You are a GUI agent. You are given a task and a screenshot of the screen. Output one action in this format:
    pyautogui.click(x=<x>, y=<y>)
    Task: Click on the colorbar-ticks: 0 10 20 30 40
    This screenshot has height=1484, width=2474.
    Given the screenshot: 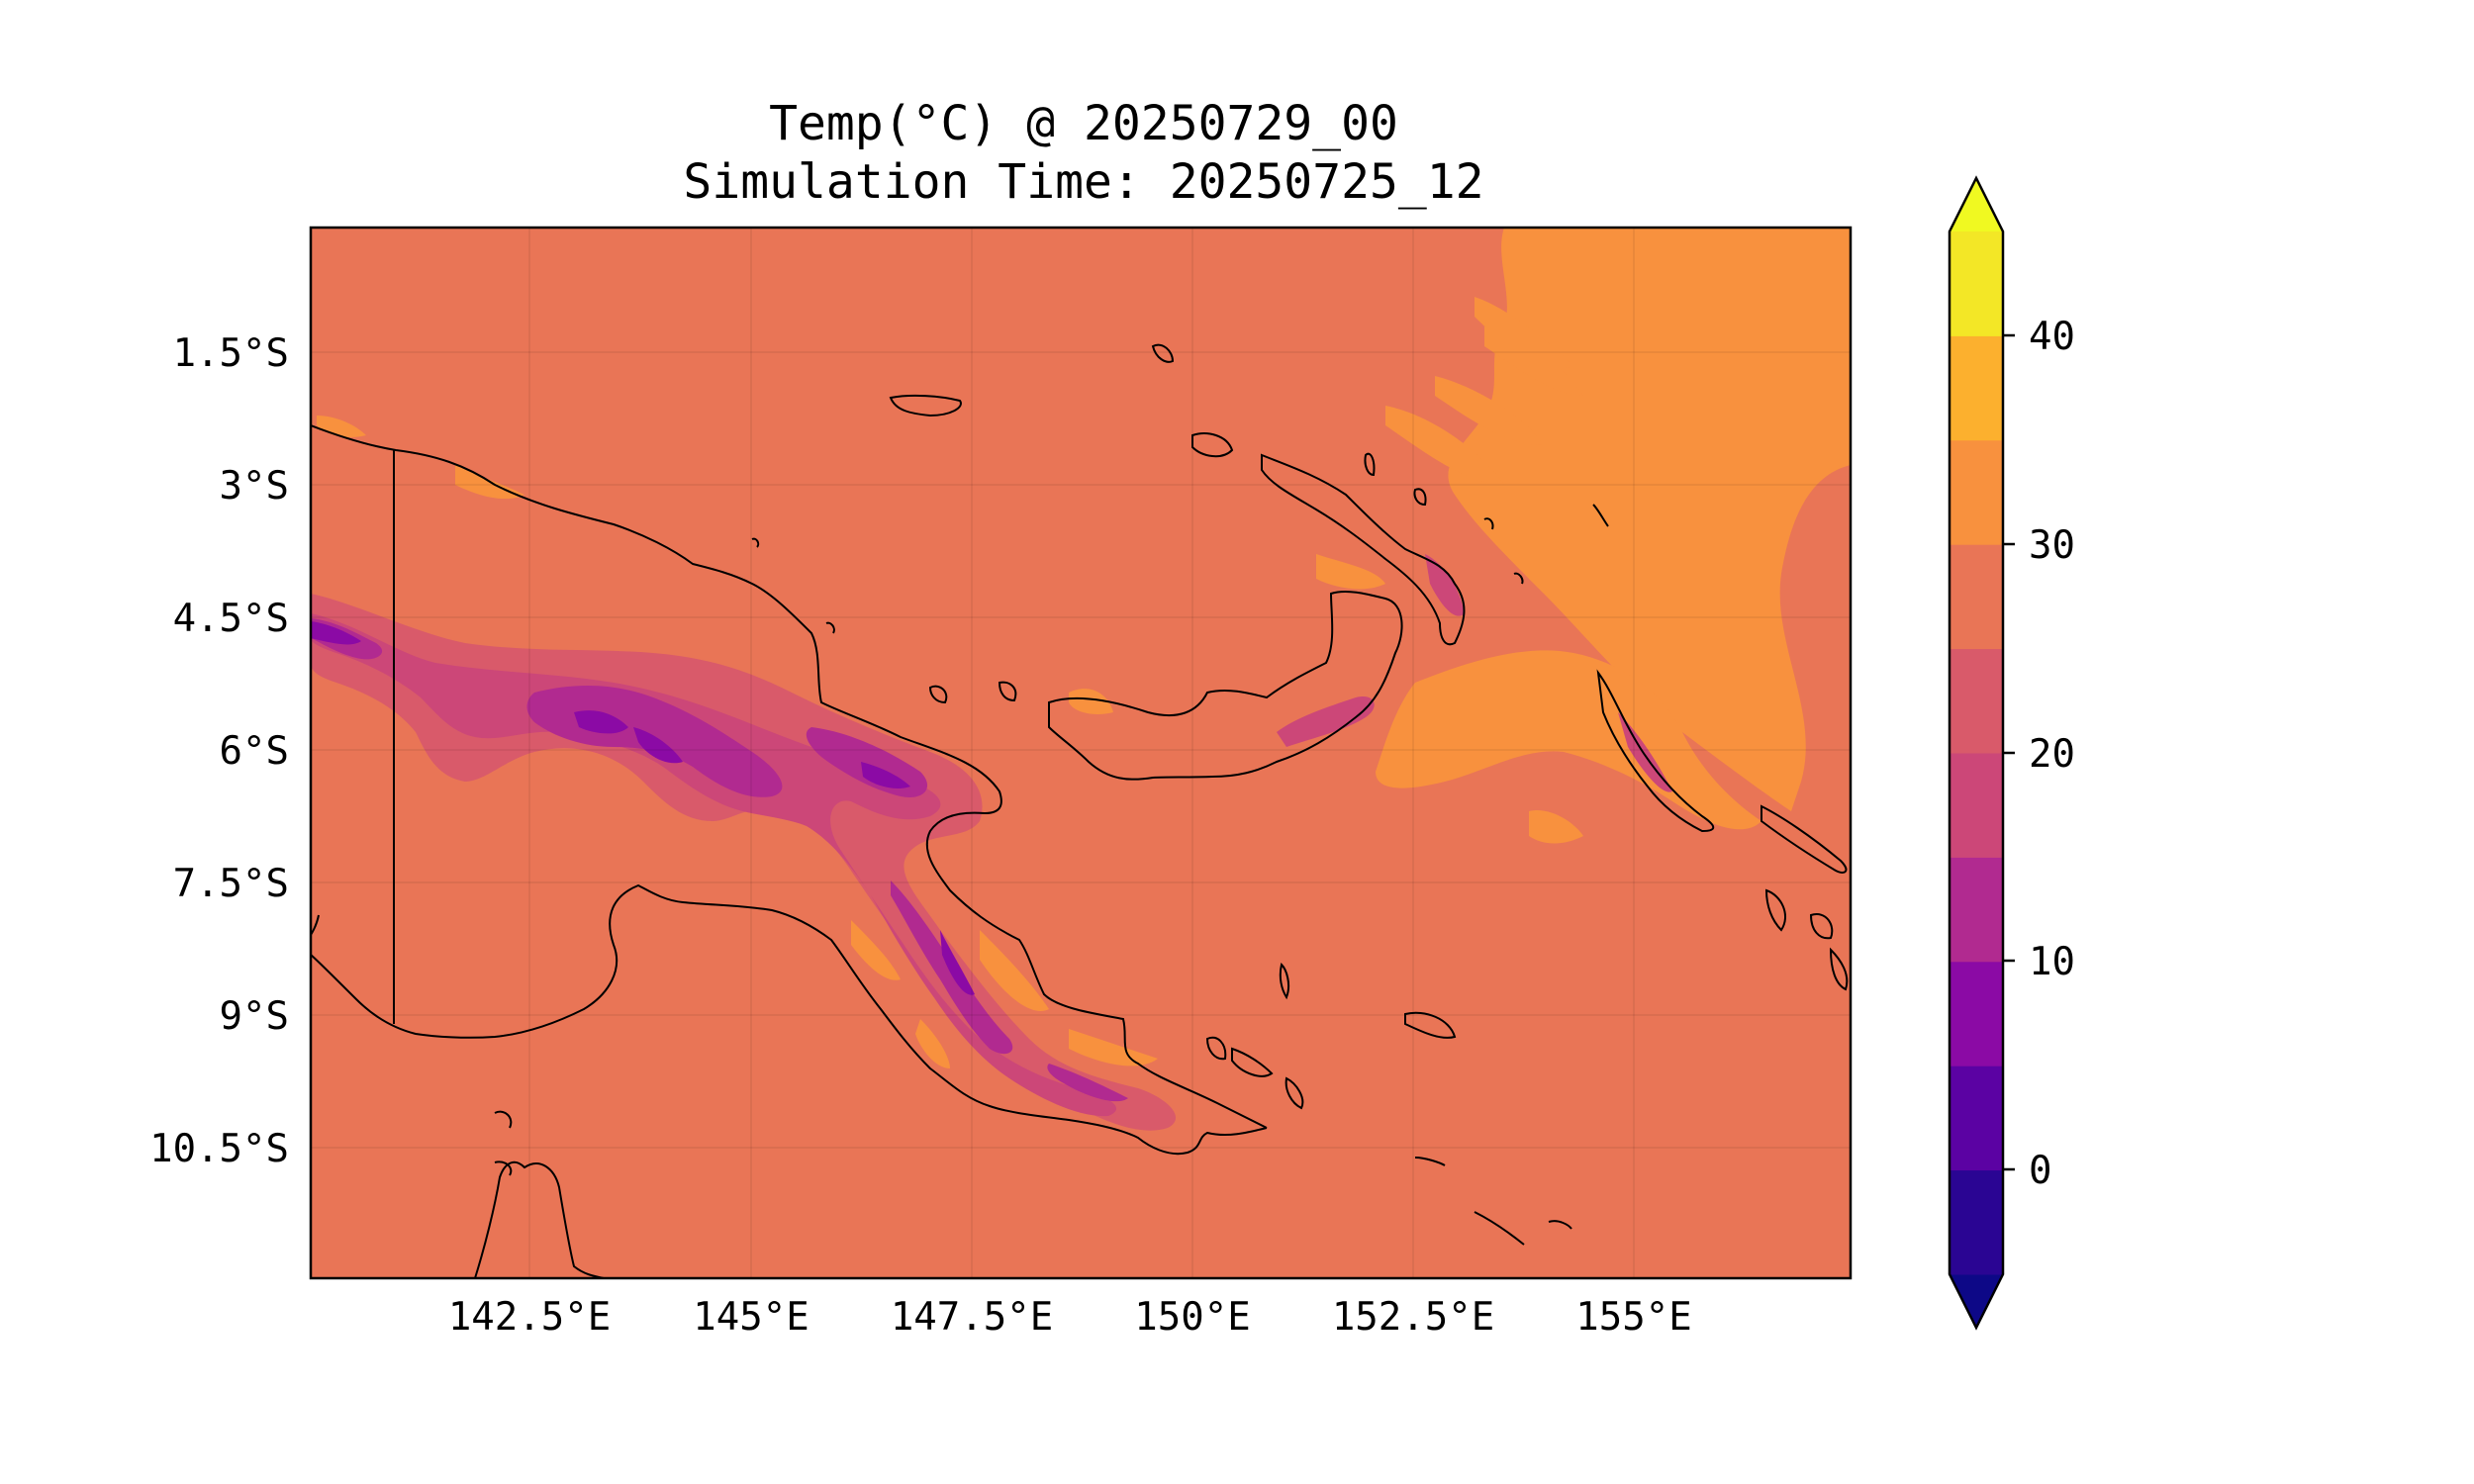 What is the action you would take?
    pyautogui.click(x=2039, y=754)
    